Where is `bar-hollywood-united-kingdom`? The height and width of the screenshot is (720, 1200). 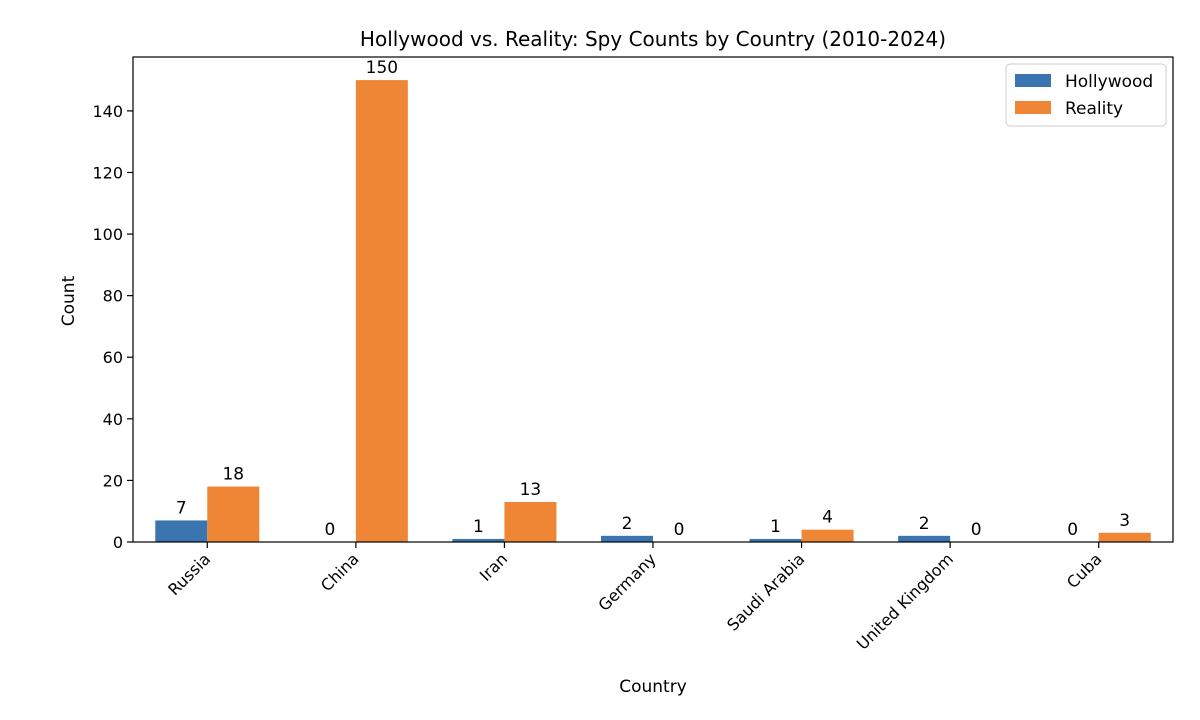 bar-hollywood-united-kingdom is located at coordinates (924, 538).